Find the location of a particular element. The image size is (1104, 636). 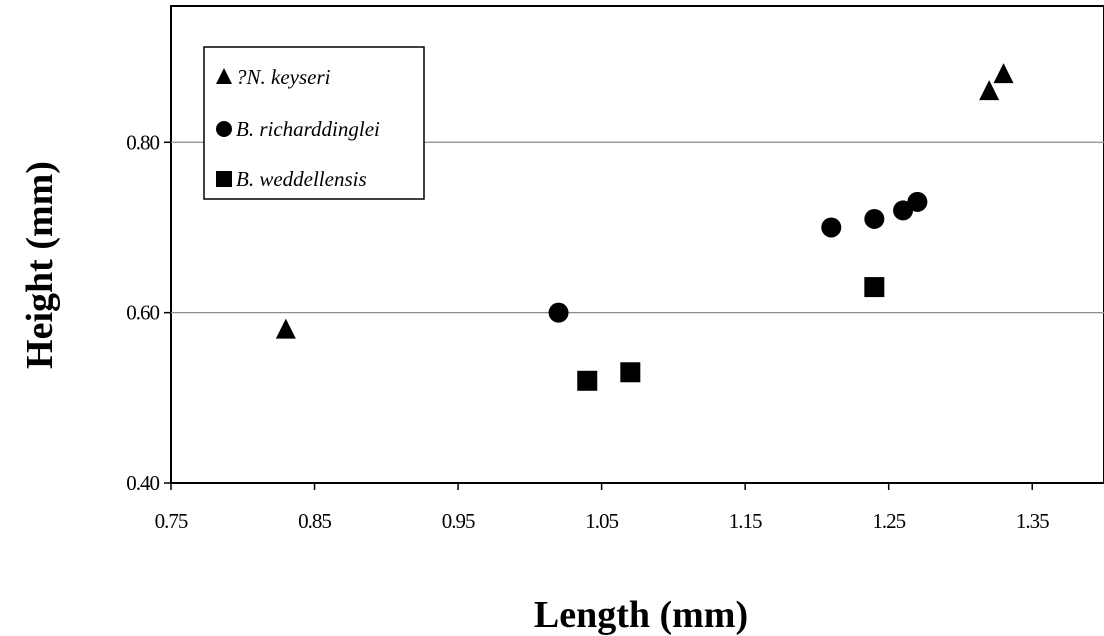

y-tick-label: 0.40 is located at coordinates (142, 483).